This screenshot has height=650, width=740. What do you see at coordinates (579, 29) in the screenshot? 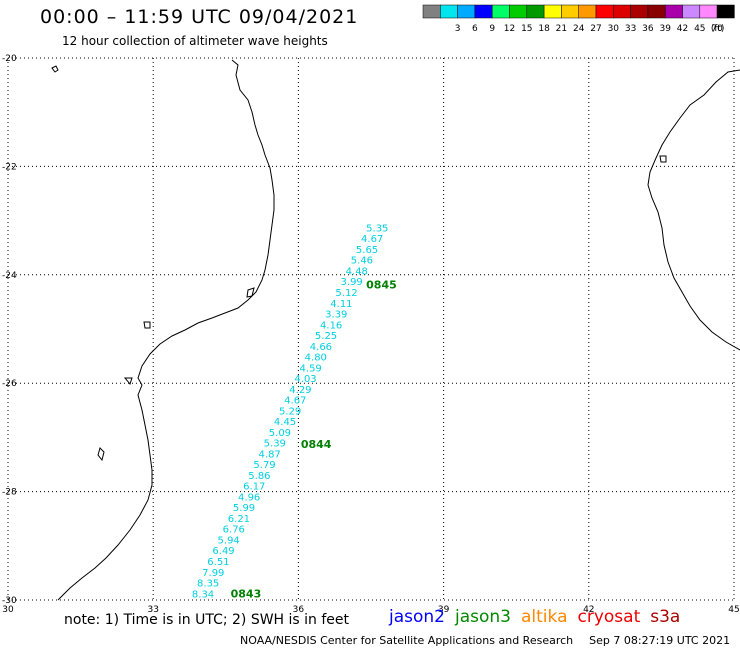
I see `scale-label: 24` at bounding box center [579, 29].